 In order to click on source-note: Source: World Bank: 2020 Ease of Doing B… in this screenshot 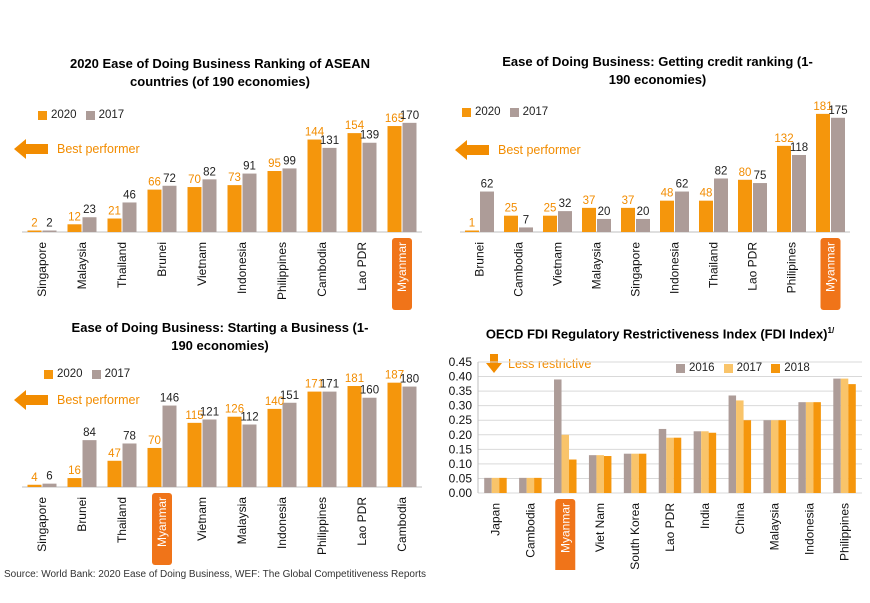, I will do `click(215, 574)`.